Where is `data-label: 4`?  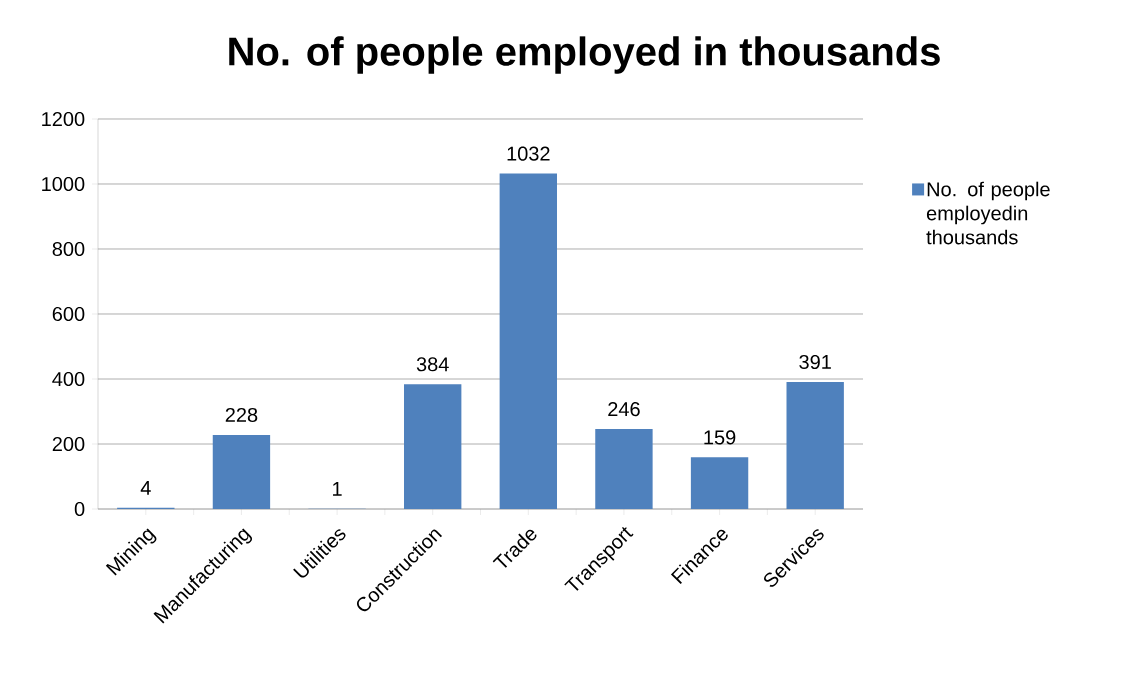
data-label: 4 is located at coordinates (145, 488).